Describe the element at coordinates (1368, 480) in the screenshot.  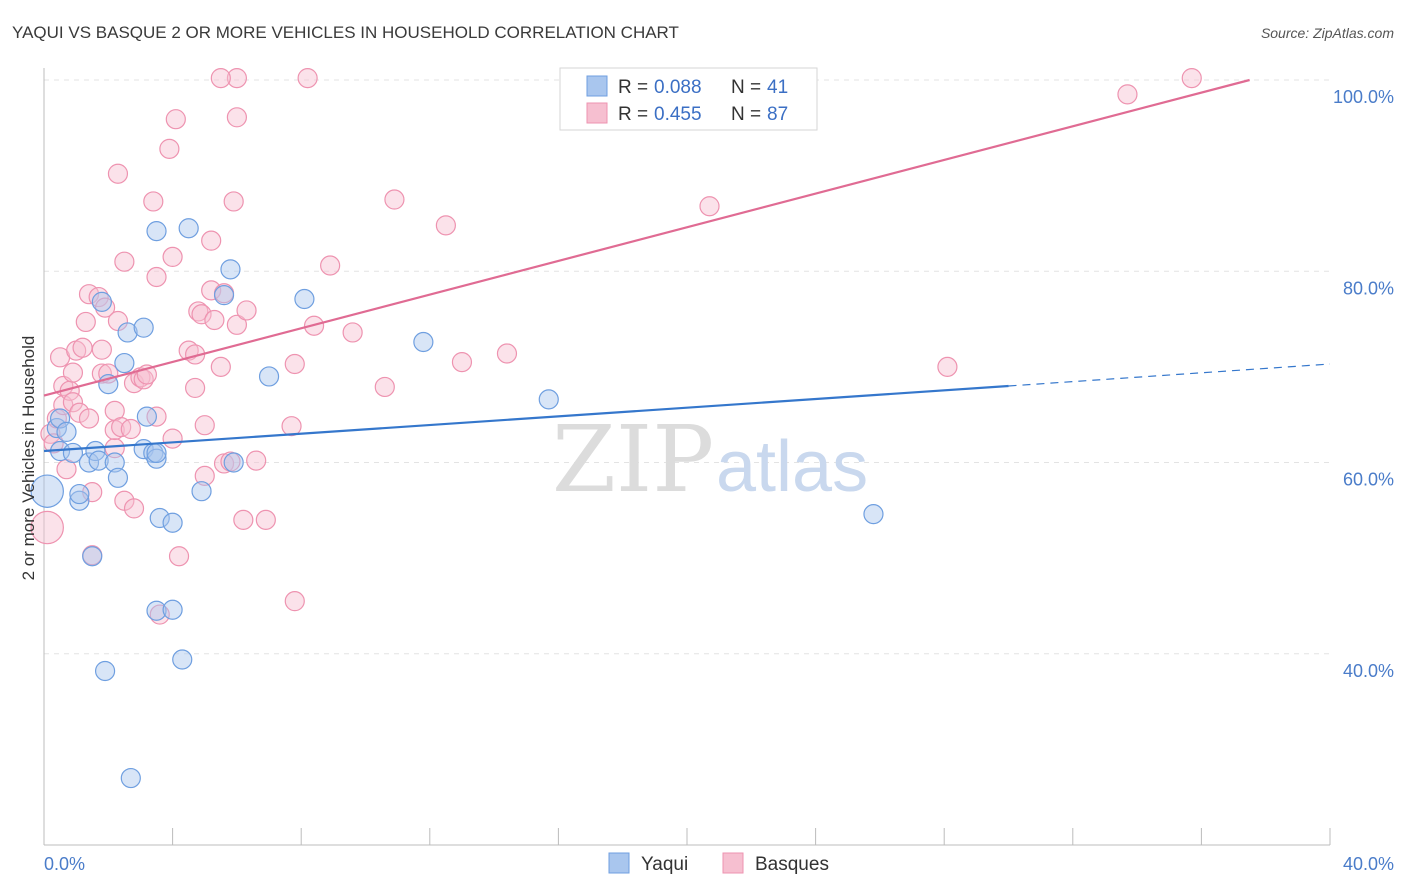
I see `y-tick-label-60: 60.0%` at that location.